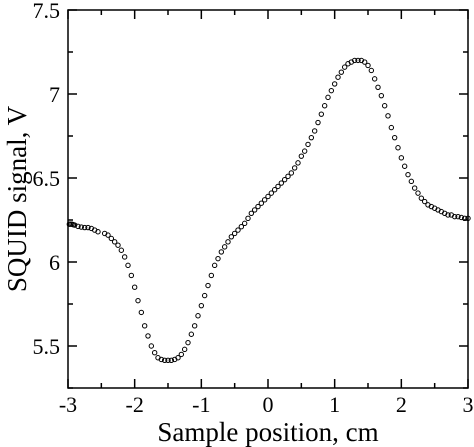  Describe the element at coordinates (267, 432) in the screenshot. I see `x-axis-title: Sample position, cm` at that location.